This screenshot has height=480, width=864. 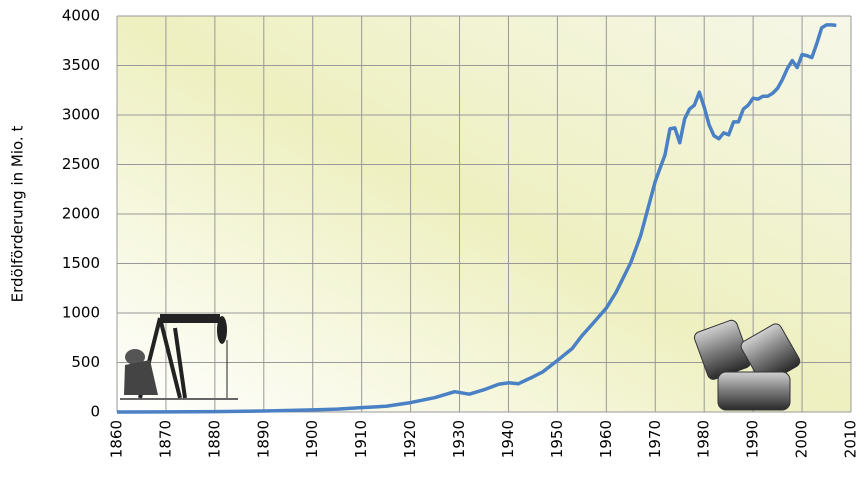 I want to click on x-tick-label: 1890, so click(x=263, y=439).